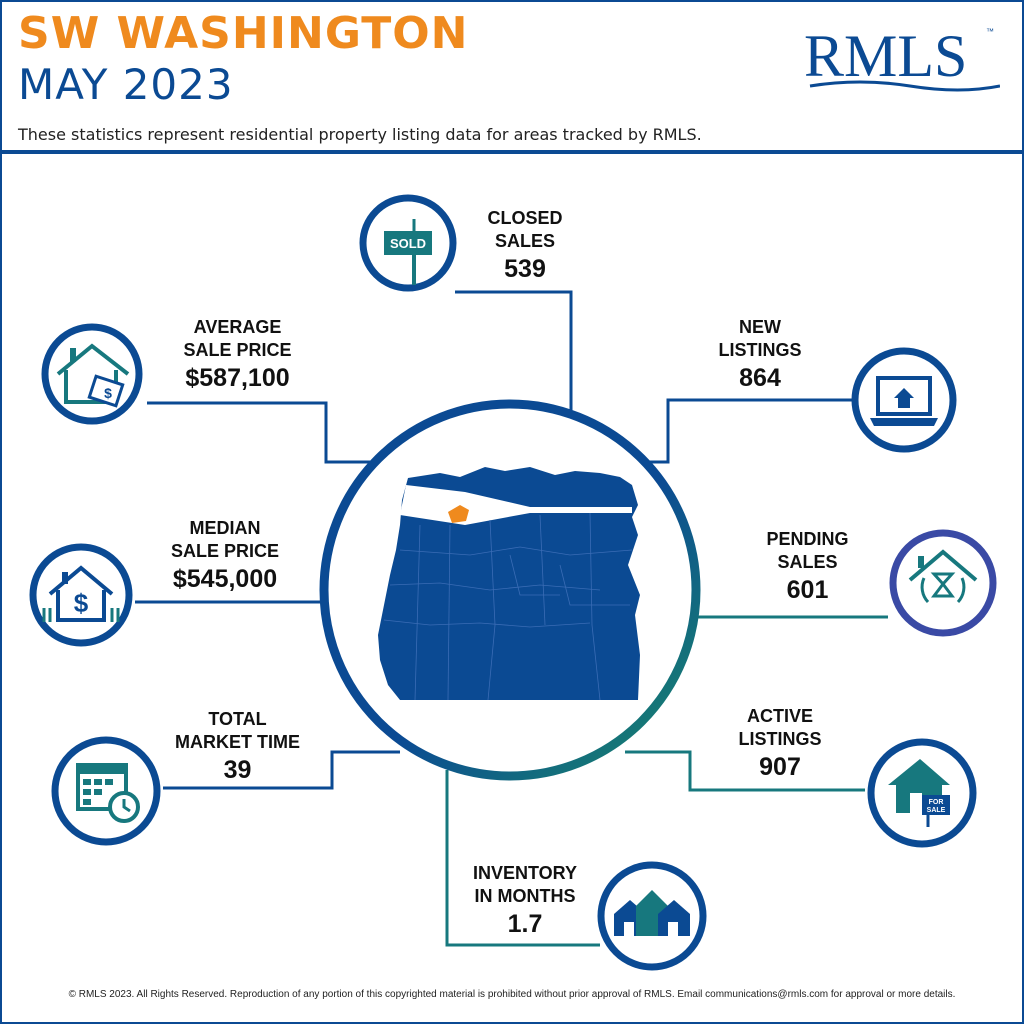 The width and height of the screenshot is (1024, 1024). Describe the element at coordinates (936, 810) in the screenshot. I see `svg-text: SALE` at that location.